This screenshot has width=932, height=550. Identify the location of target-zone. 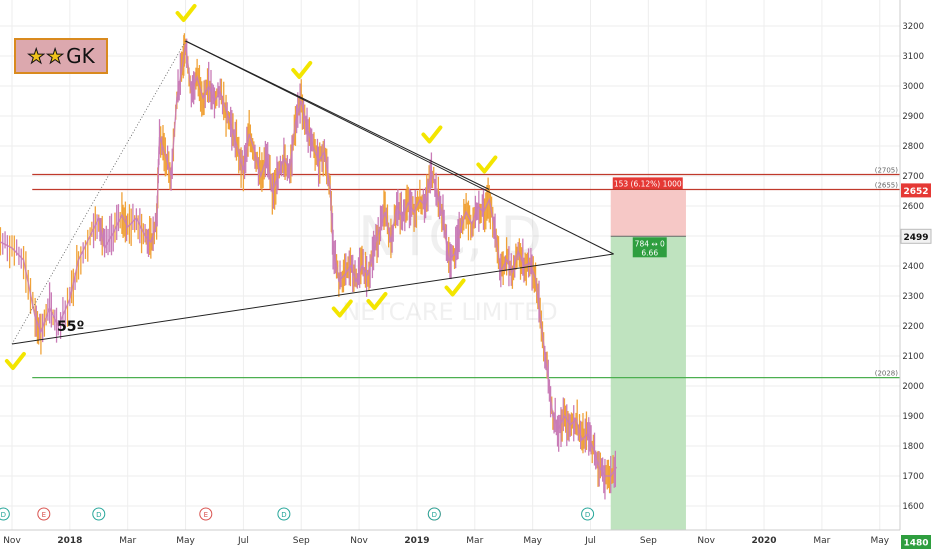
(648, 389).